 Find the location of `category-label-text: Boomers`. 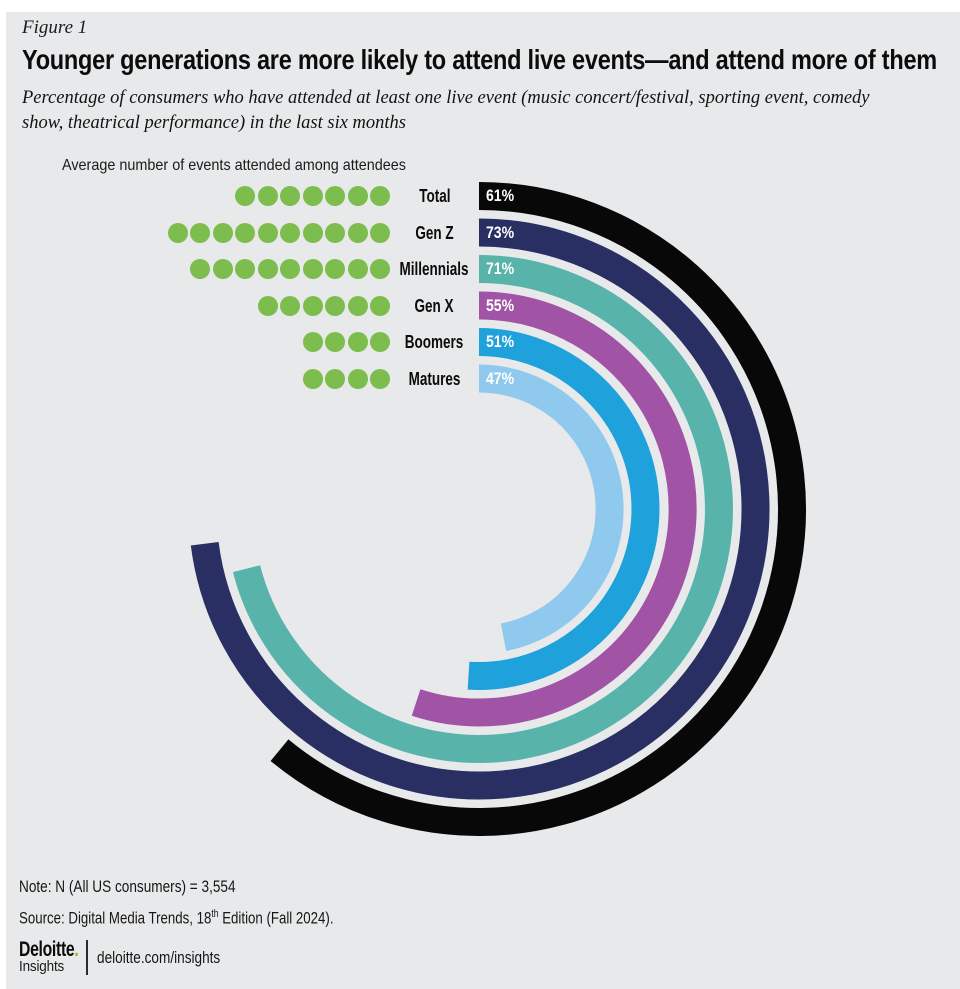

category-label-text: Boomers is located at coordinates (434, 342).